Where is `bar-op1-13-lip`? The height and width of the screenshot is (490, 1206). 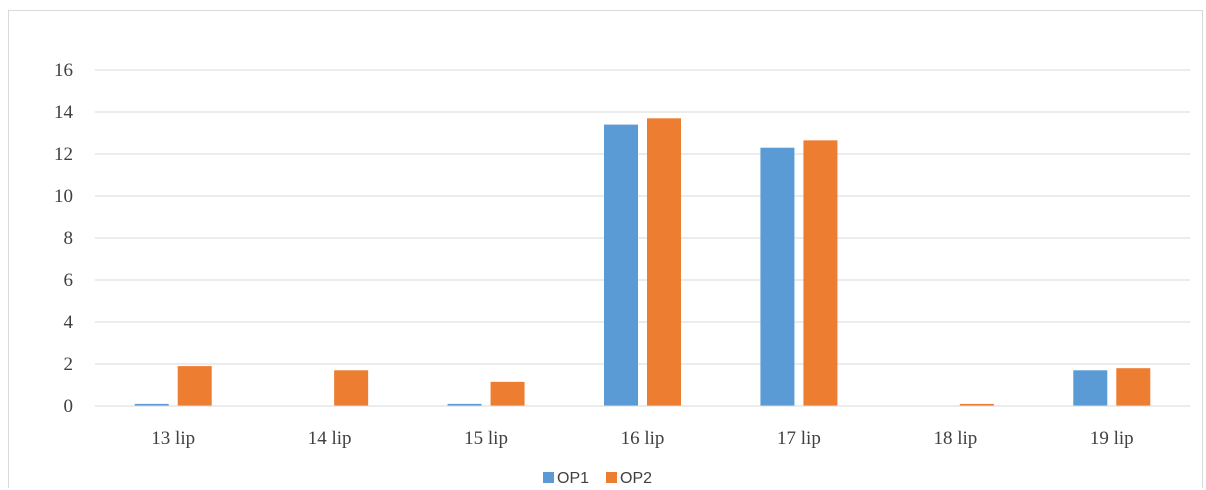 bar-op1-13-lip is located at coordinates (151, 404).